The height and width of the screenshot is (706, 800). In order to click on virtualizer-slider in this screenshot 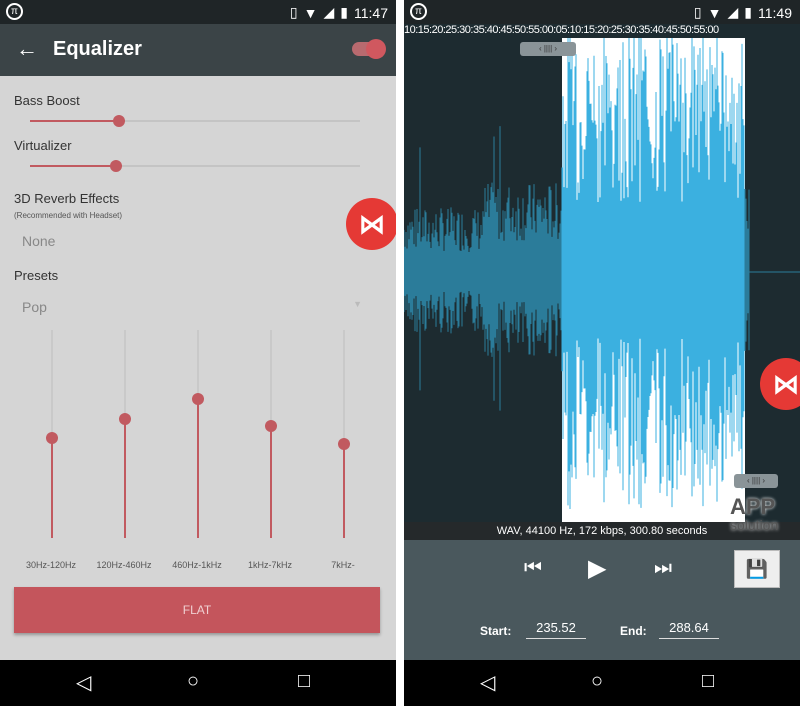, I will do `click(195, 166)`.